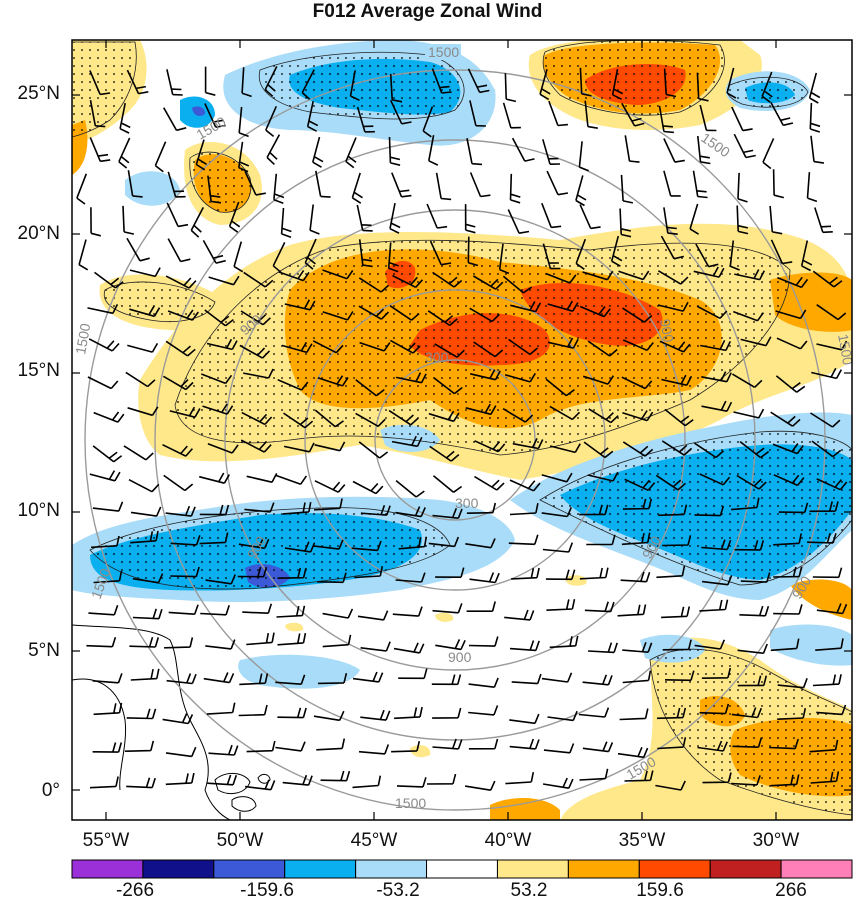  What do you see at coordinates (50, 790) in the screenshot?
I see `lat-label-0: 0°` at bounding box center [50, 790].